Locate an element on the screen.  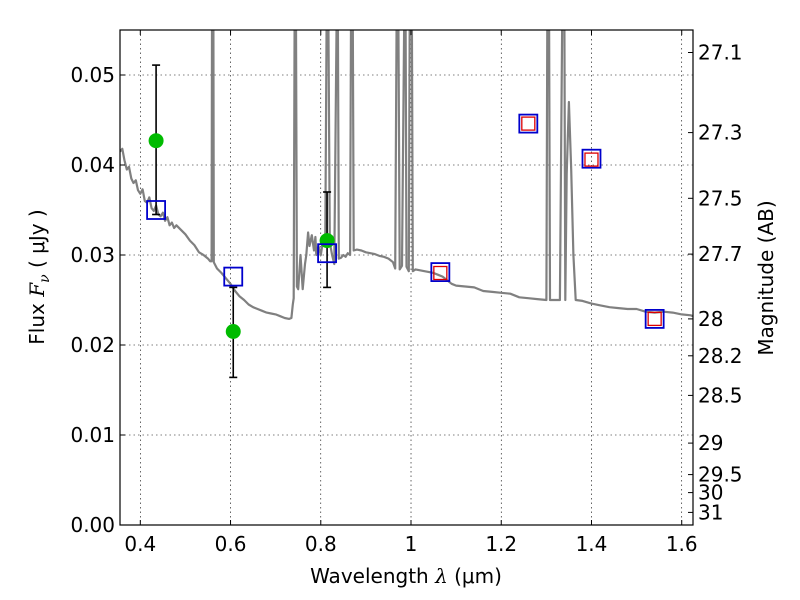
y2-tick-label: 30 is located at coordinates (710, 493).